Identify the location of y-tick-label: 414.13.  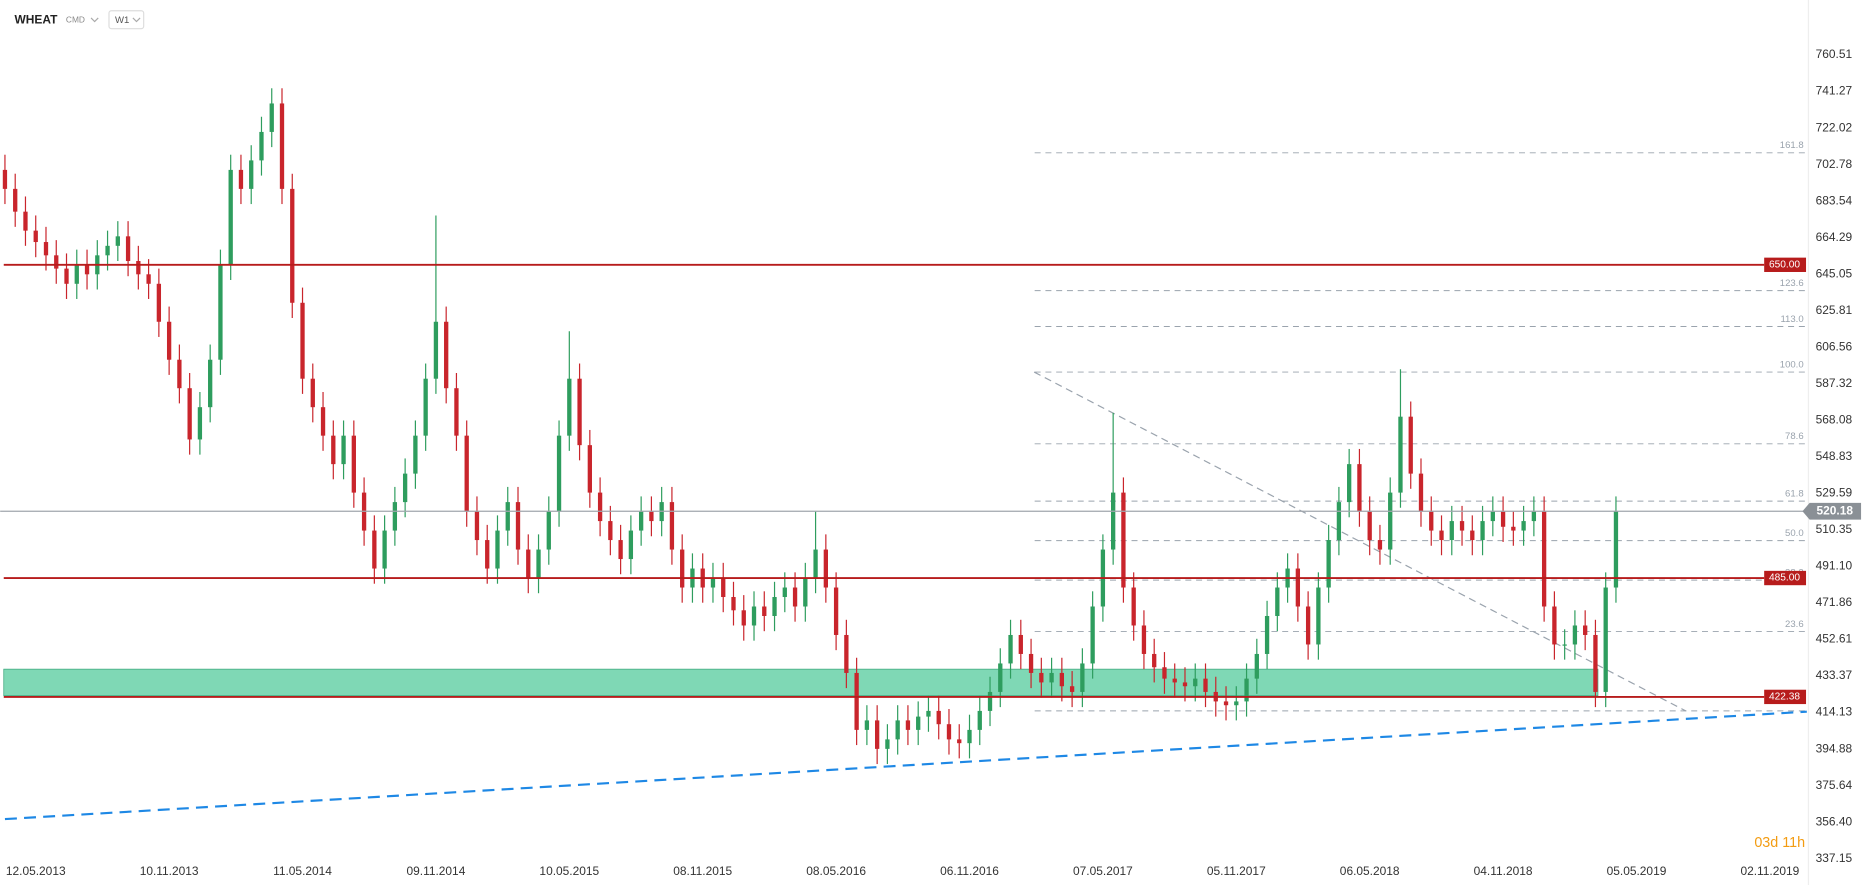
(1834, 712).